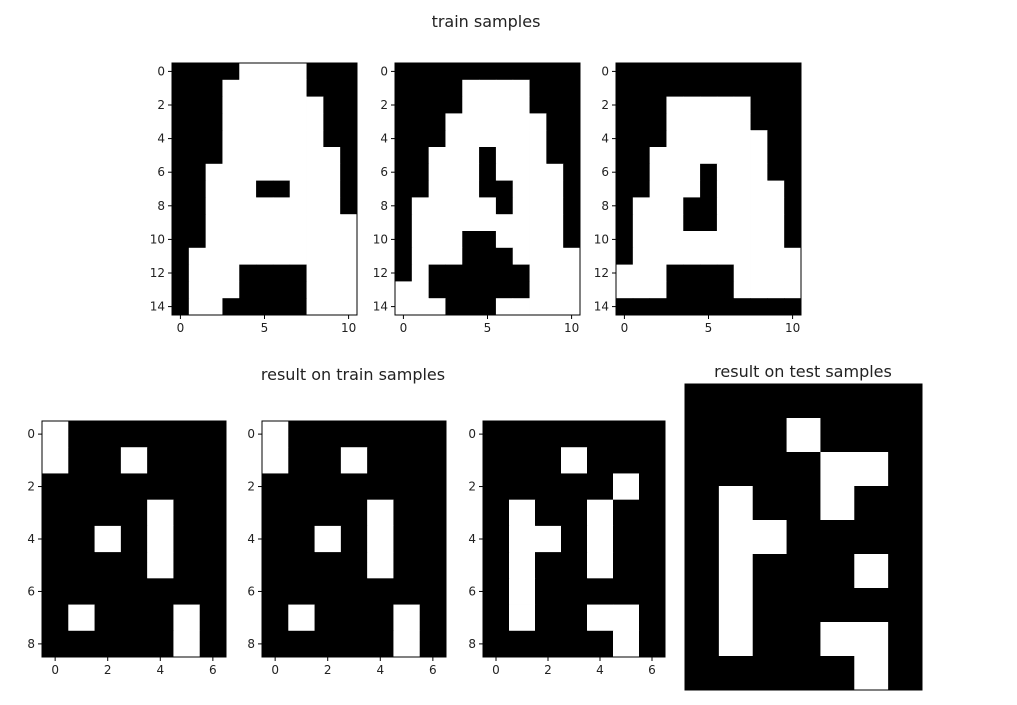 This screenshot has height=705, width=1017. Describe the element at coordinates (31, 591) in the screenshot. I see `y-tick-label: 6` at that location.